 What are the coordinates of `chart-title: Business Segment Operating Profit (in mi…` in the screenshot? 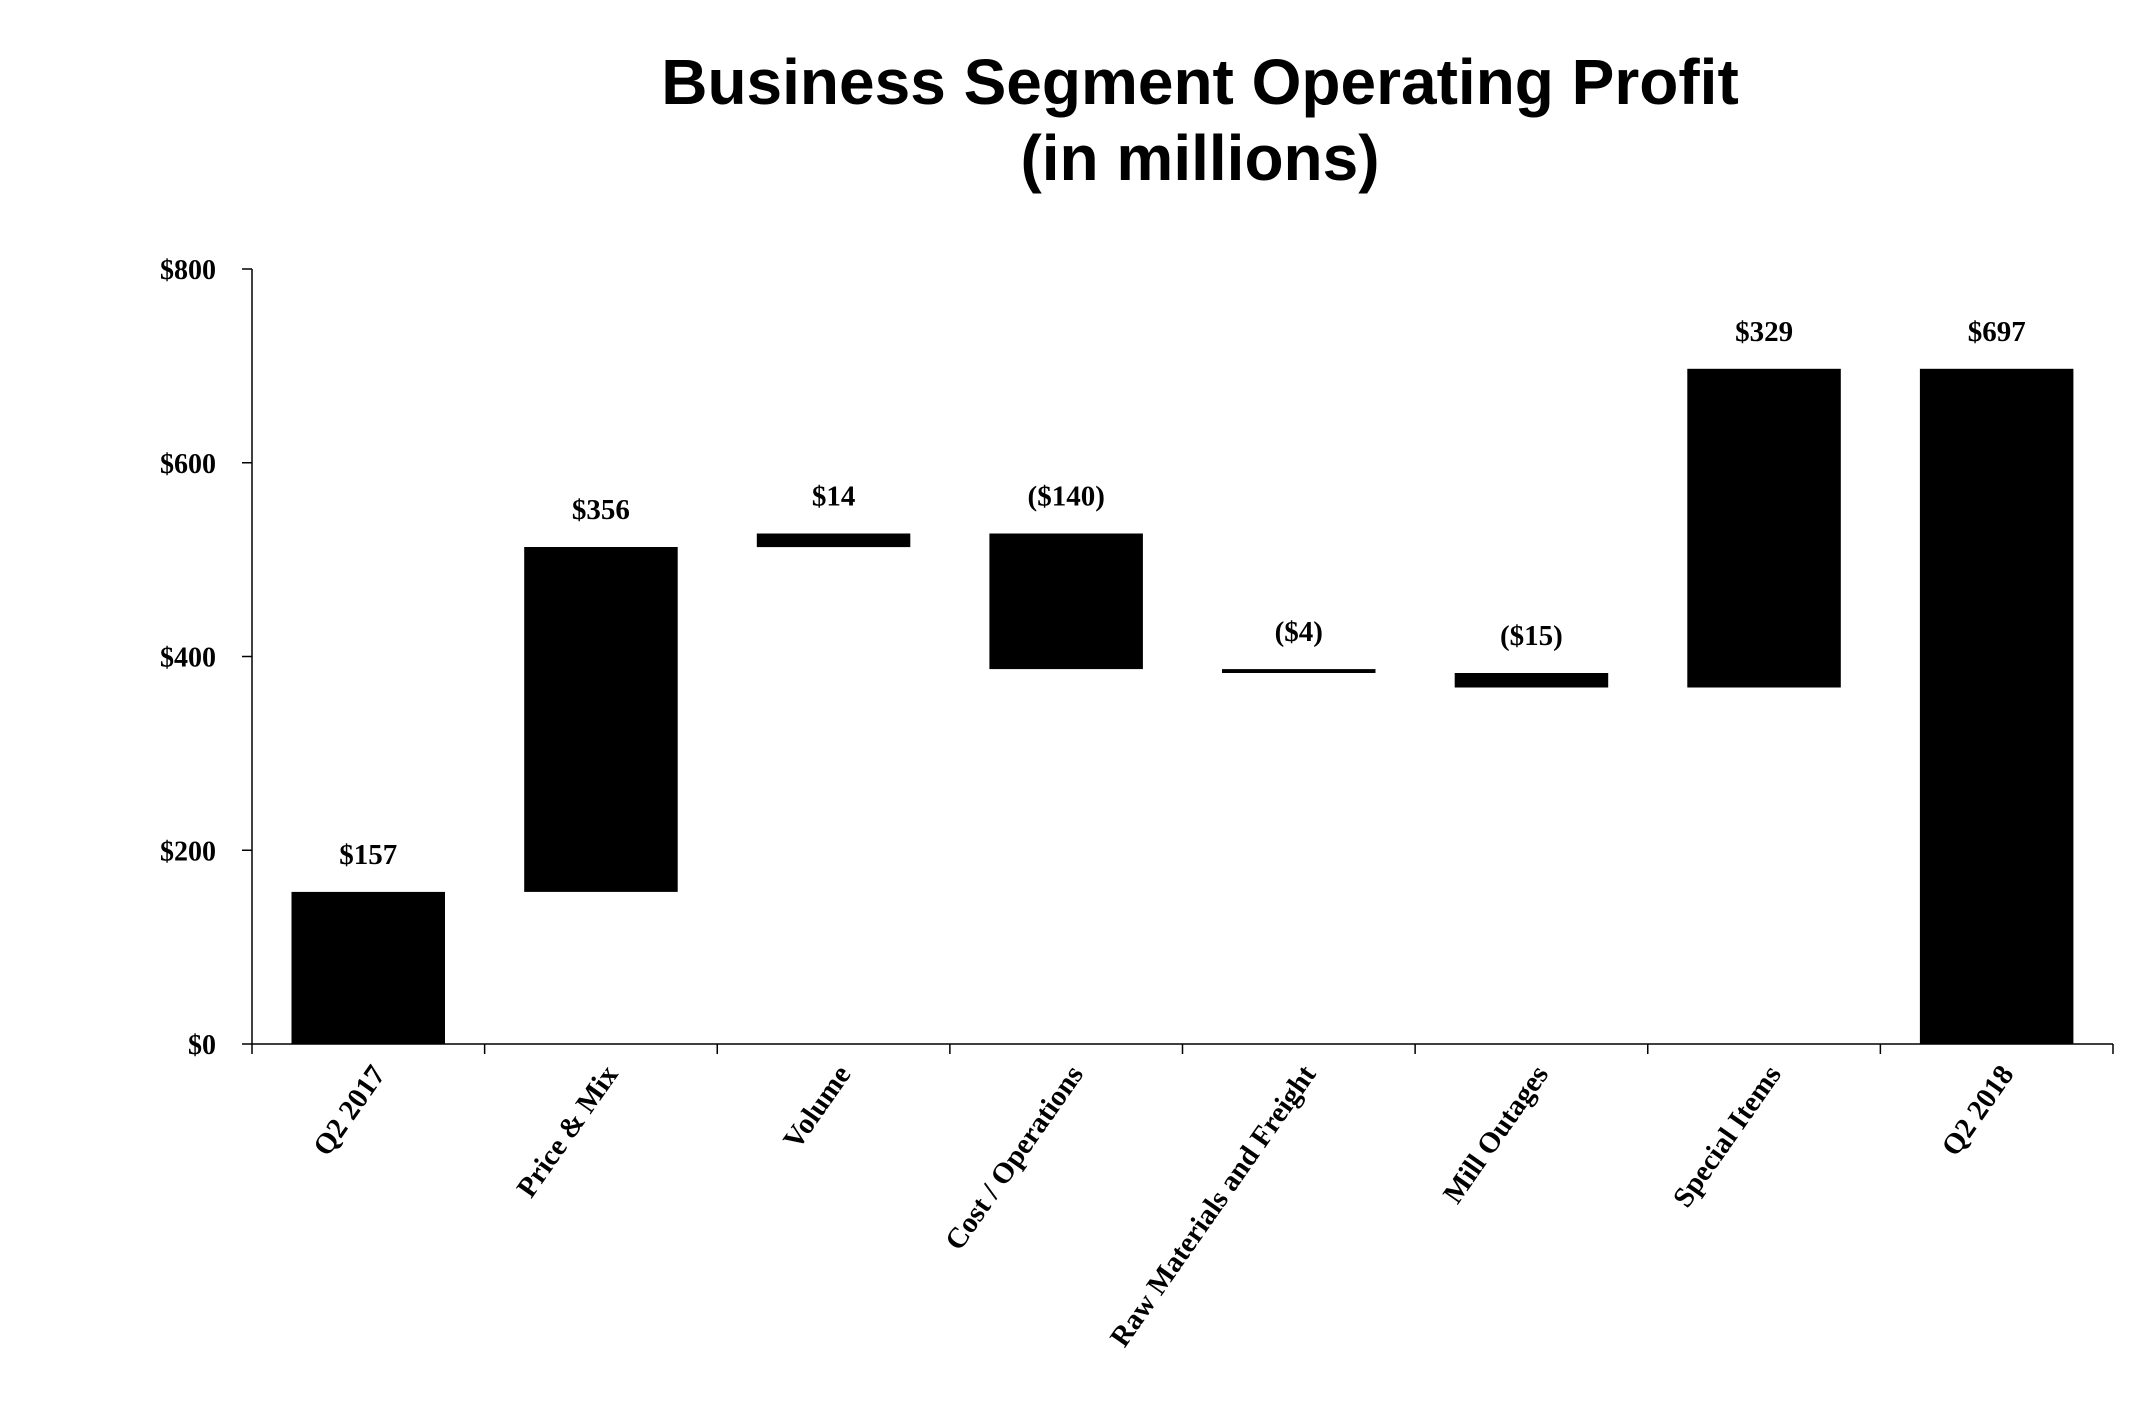 It's located at (1200, 120).